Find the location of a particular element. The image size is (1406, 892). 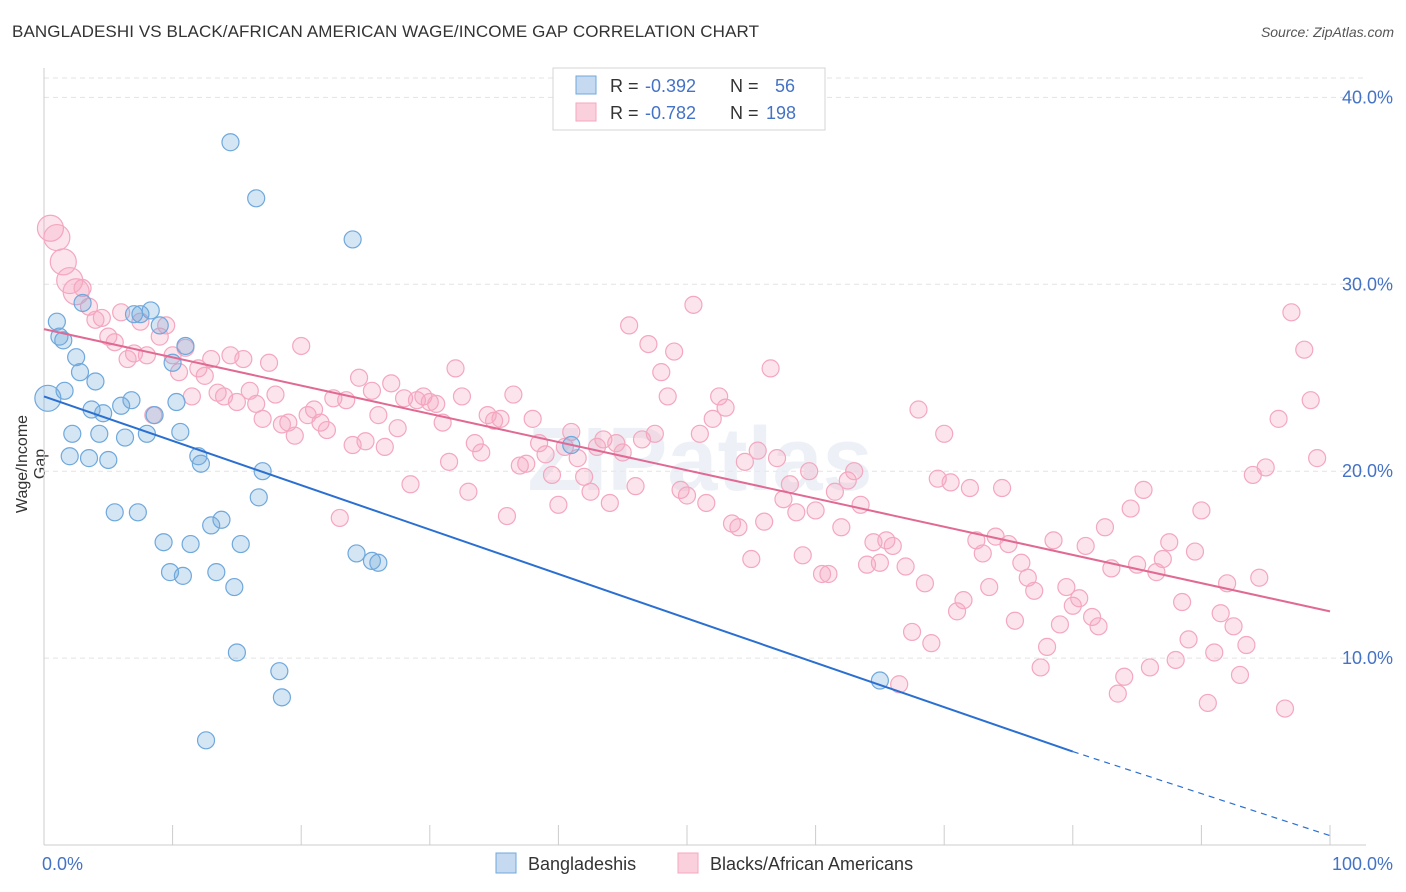

bottom-swatch-black is located at coordinates (688, 863).